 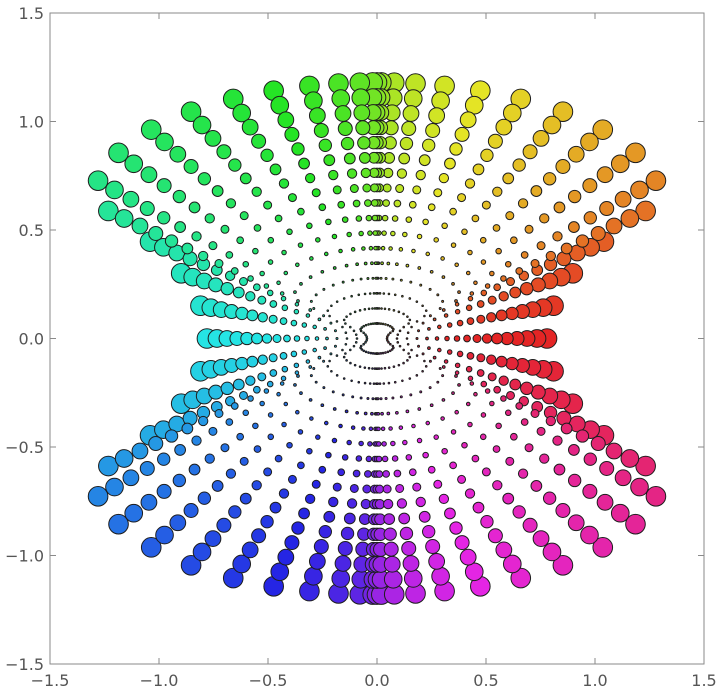 What do you see at coordinates (31, 122) in the screenshot?
I see `y-tick-label: 1.0` at bounding box center [31, 122].